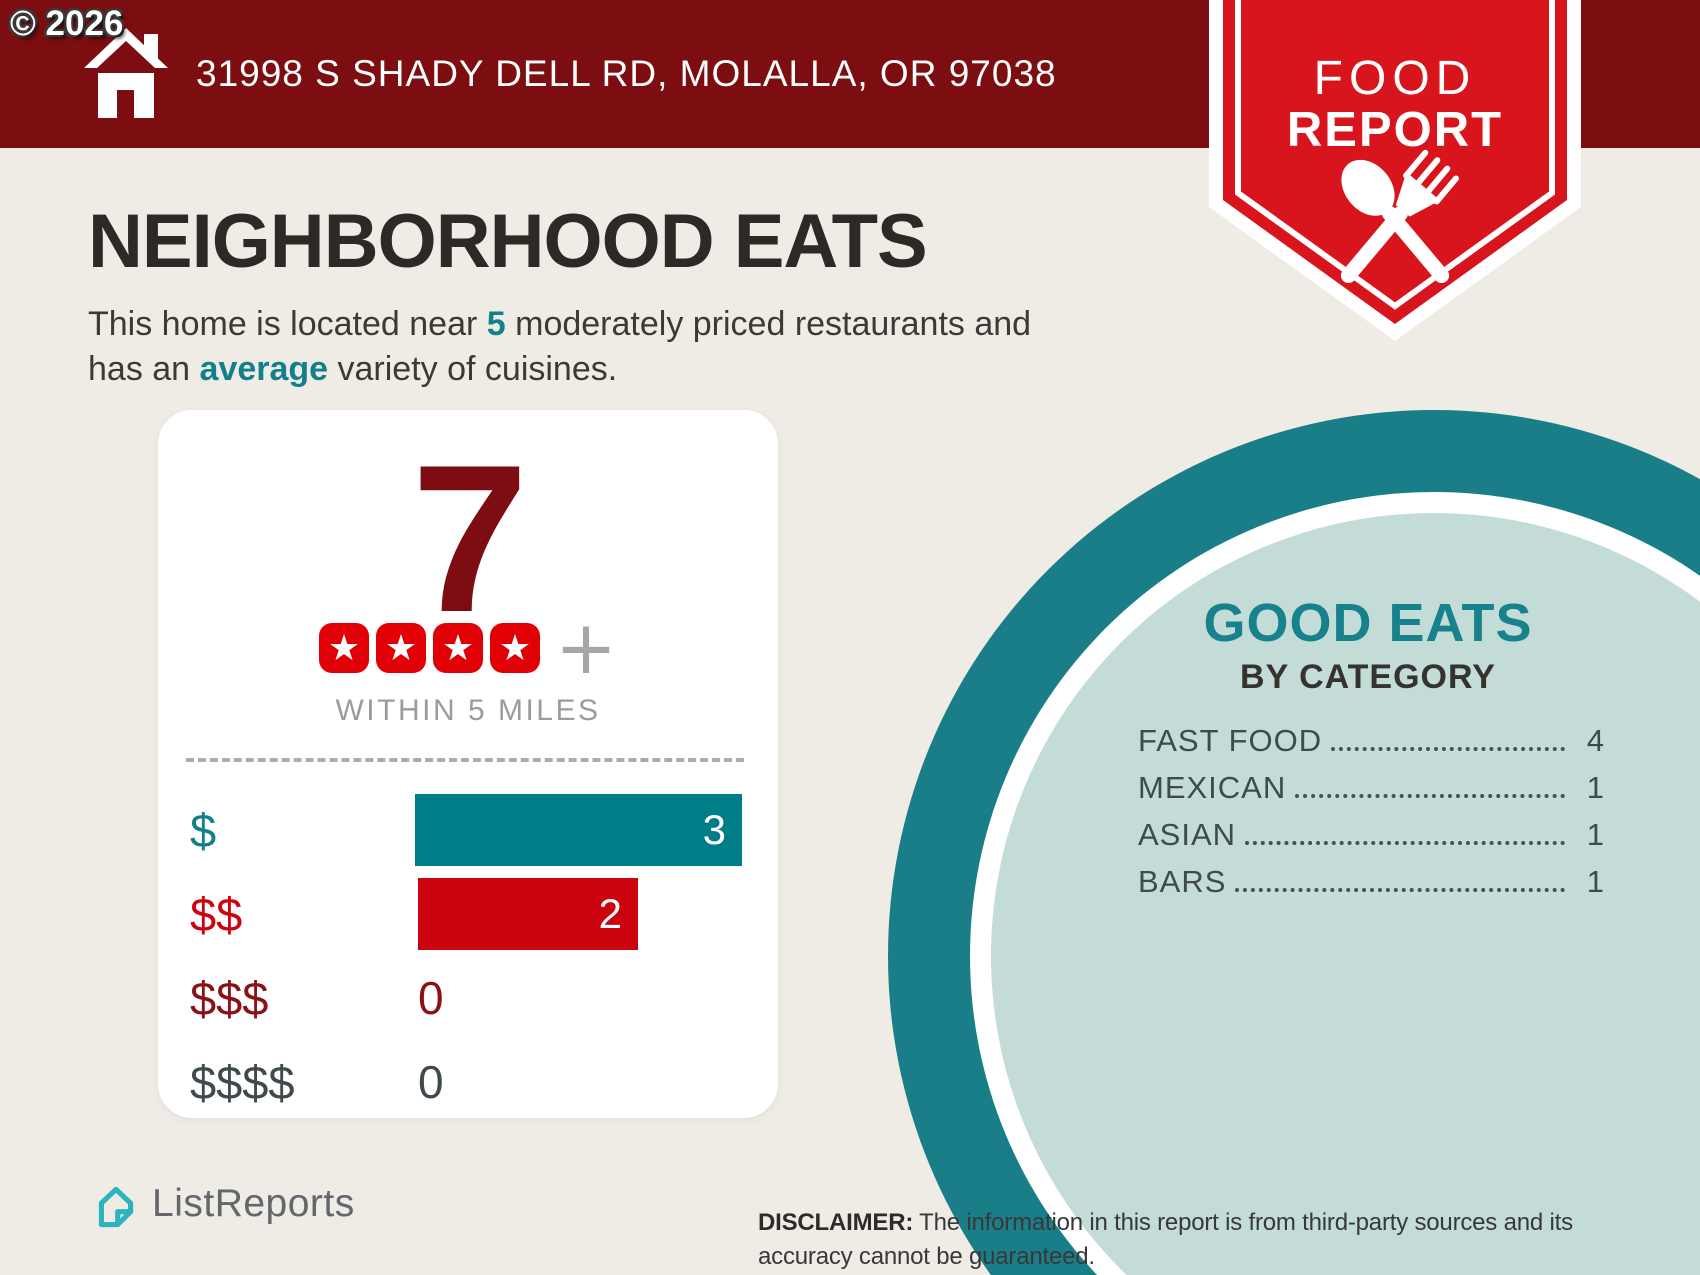 The height and width of the screenshot is (1275, 1700). What do you see at coordinates (585, 648) in the screenshot?
I see `plus-icon: +` at bounding box center [585, 648].